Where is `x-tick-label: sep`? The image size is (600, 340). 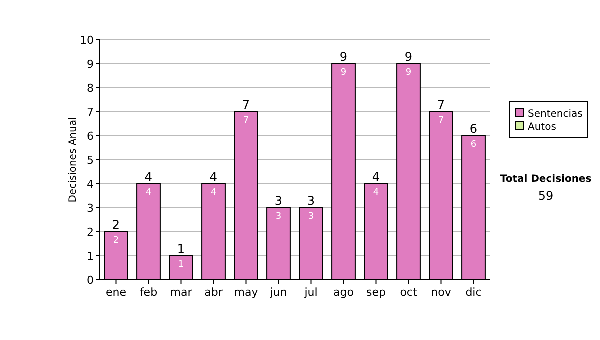 x-tick-label: sep is located at coordinates (376, 292).